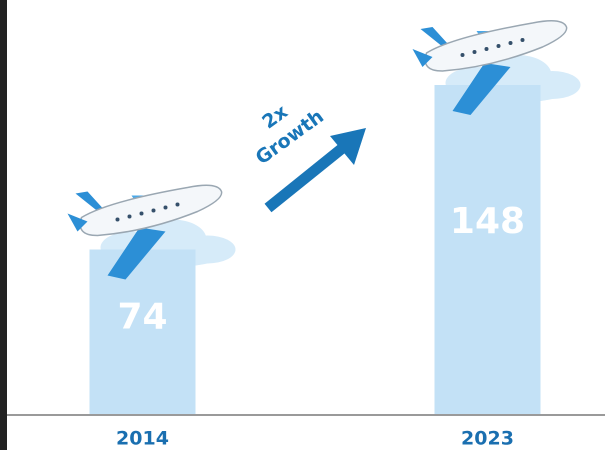 This screenshot has height=450, width=605. I want to click on growth-arrow, so click(315, 170).